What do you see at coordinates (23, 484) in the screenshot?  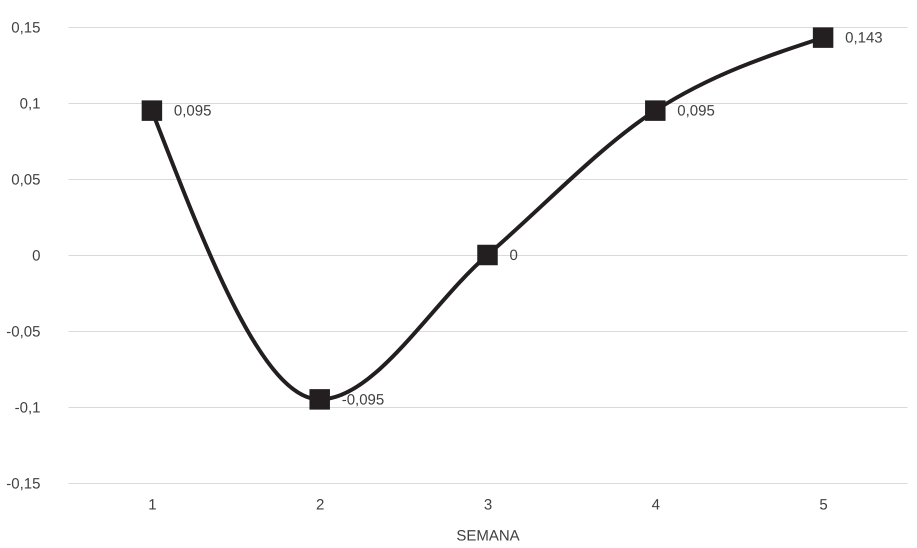 I see `y-tick-label: -0,15` at bounding box center [23, 484].